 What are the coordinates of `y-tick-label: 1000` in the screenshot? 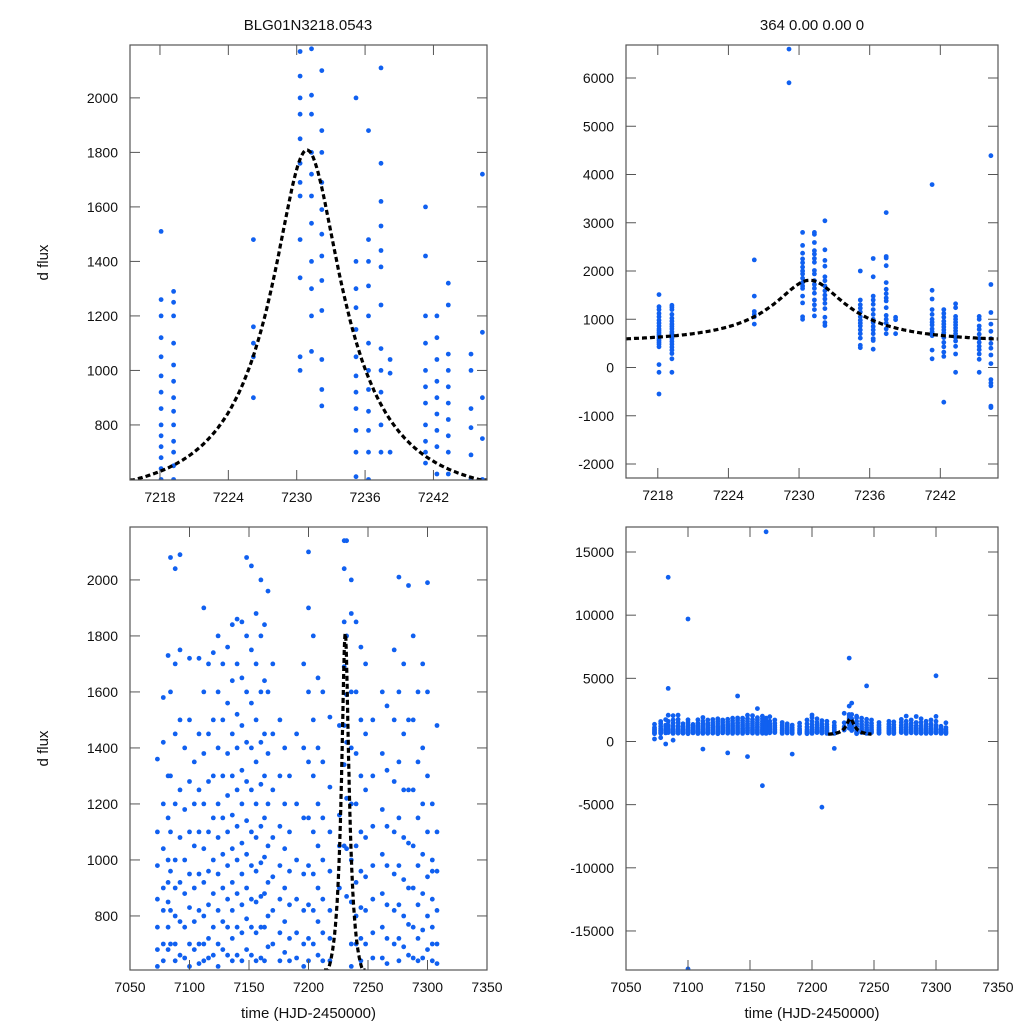 It's located at (102, 370).